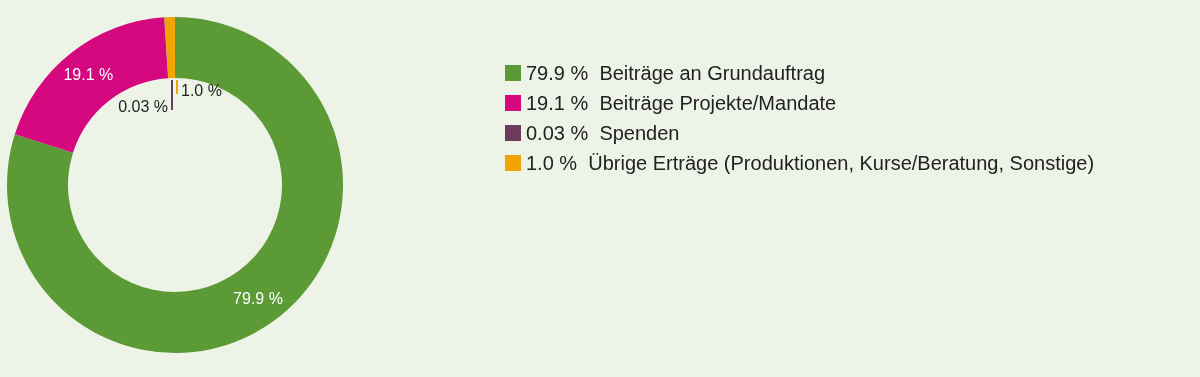  Describe the element at coordinates (603, 133) in the screenshot. I see `legend-label: 0.03 % Spenden` at that location.